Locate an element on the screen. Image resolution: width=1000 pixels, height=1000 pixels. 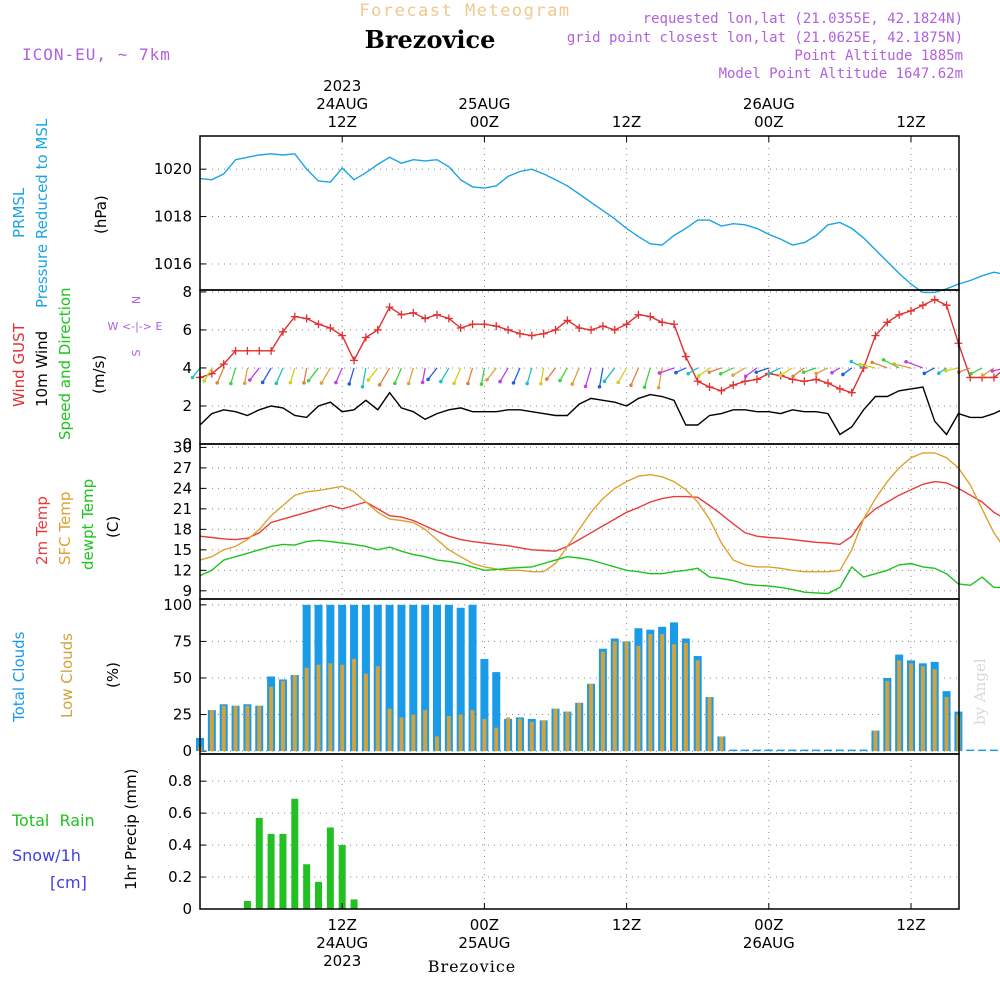
panel-3: 9 12 15 18 21 24 27 30 is located at coordinates (586, 519).